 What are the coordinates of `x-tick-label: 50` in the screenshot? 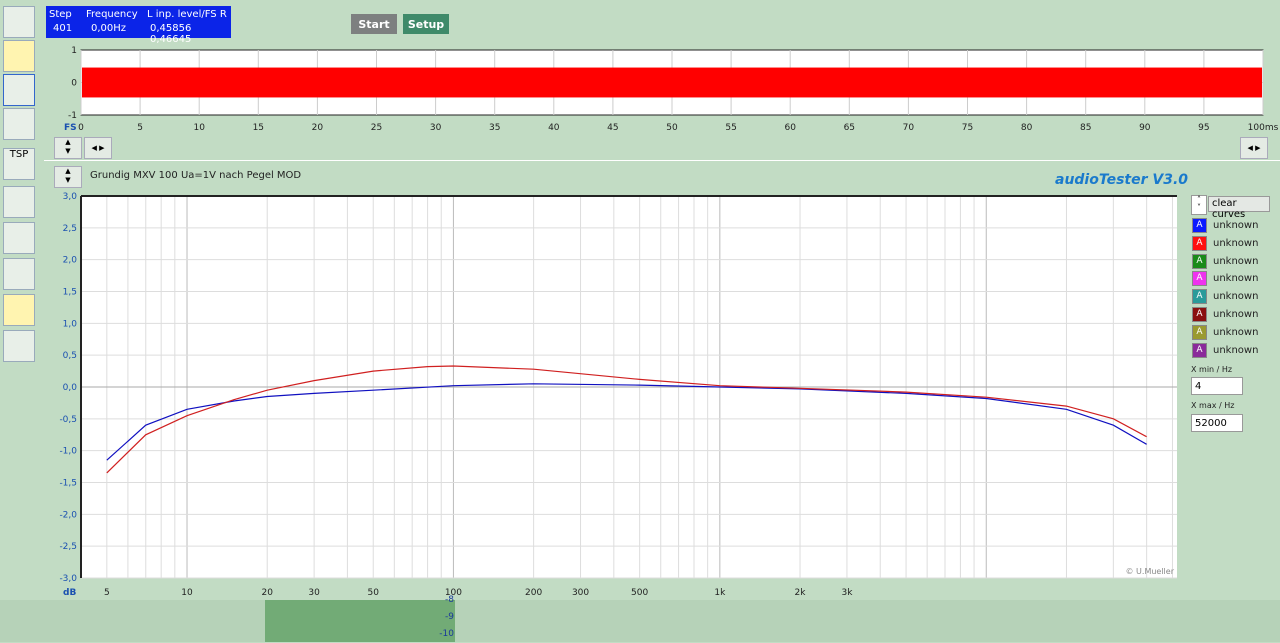 It's located at (374, 593).